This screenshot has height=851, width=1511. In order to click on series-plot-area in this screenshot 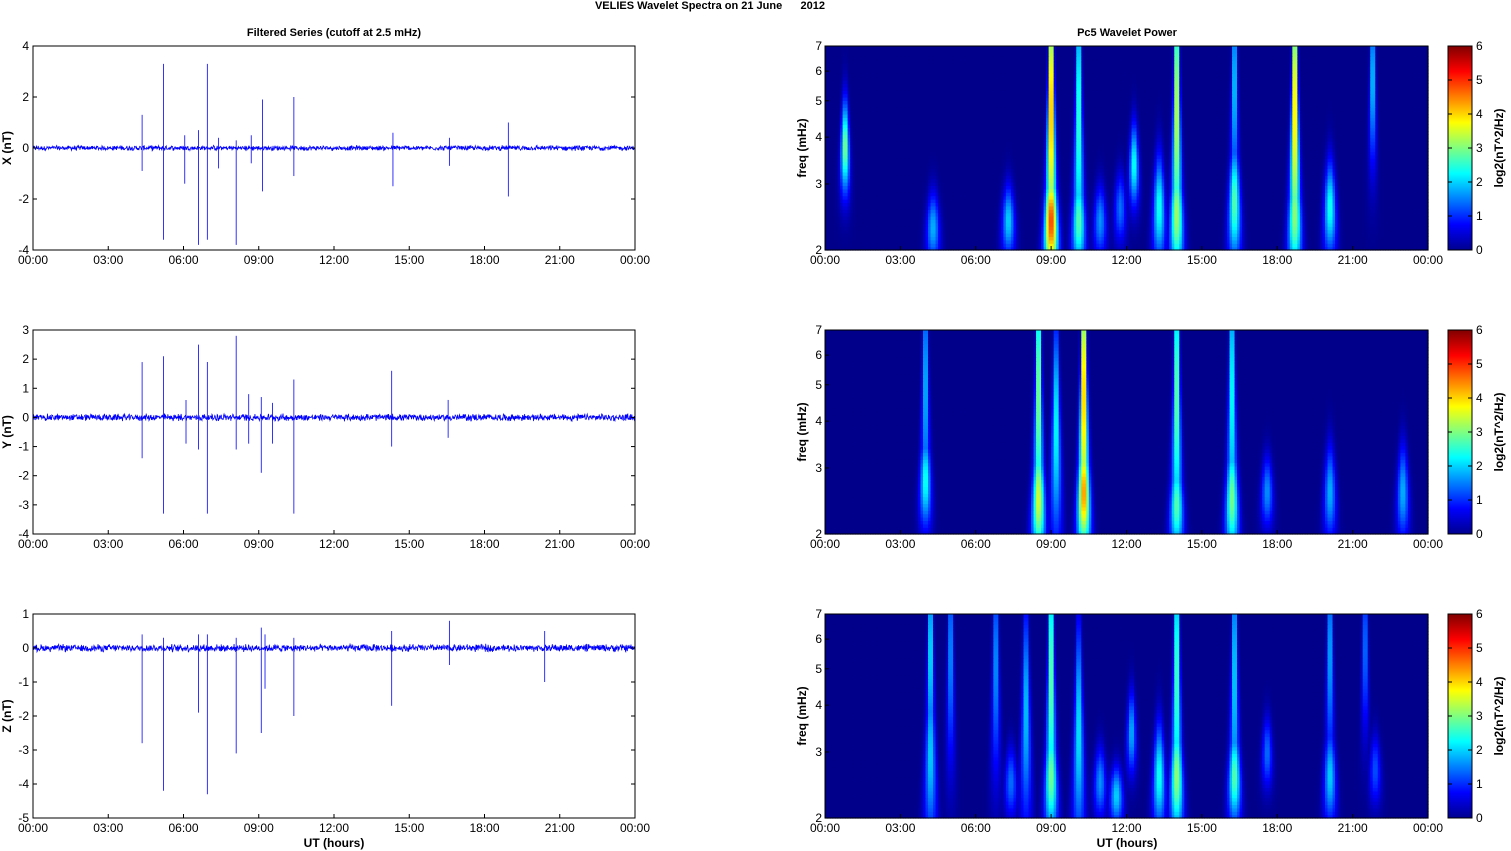, I will do `click(334, 432)`.